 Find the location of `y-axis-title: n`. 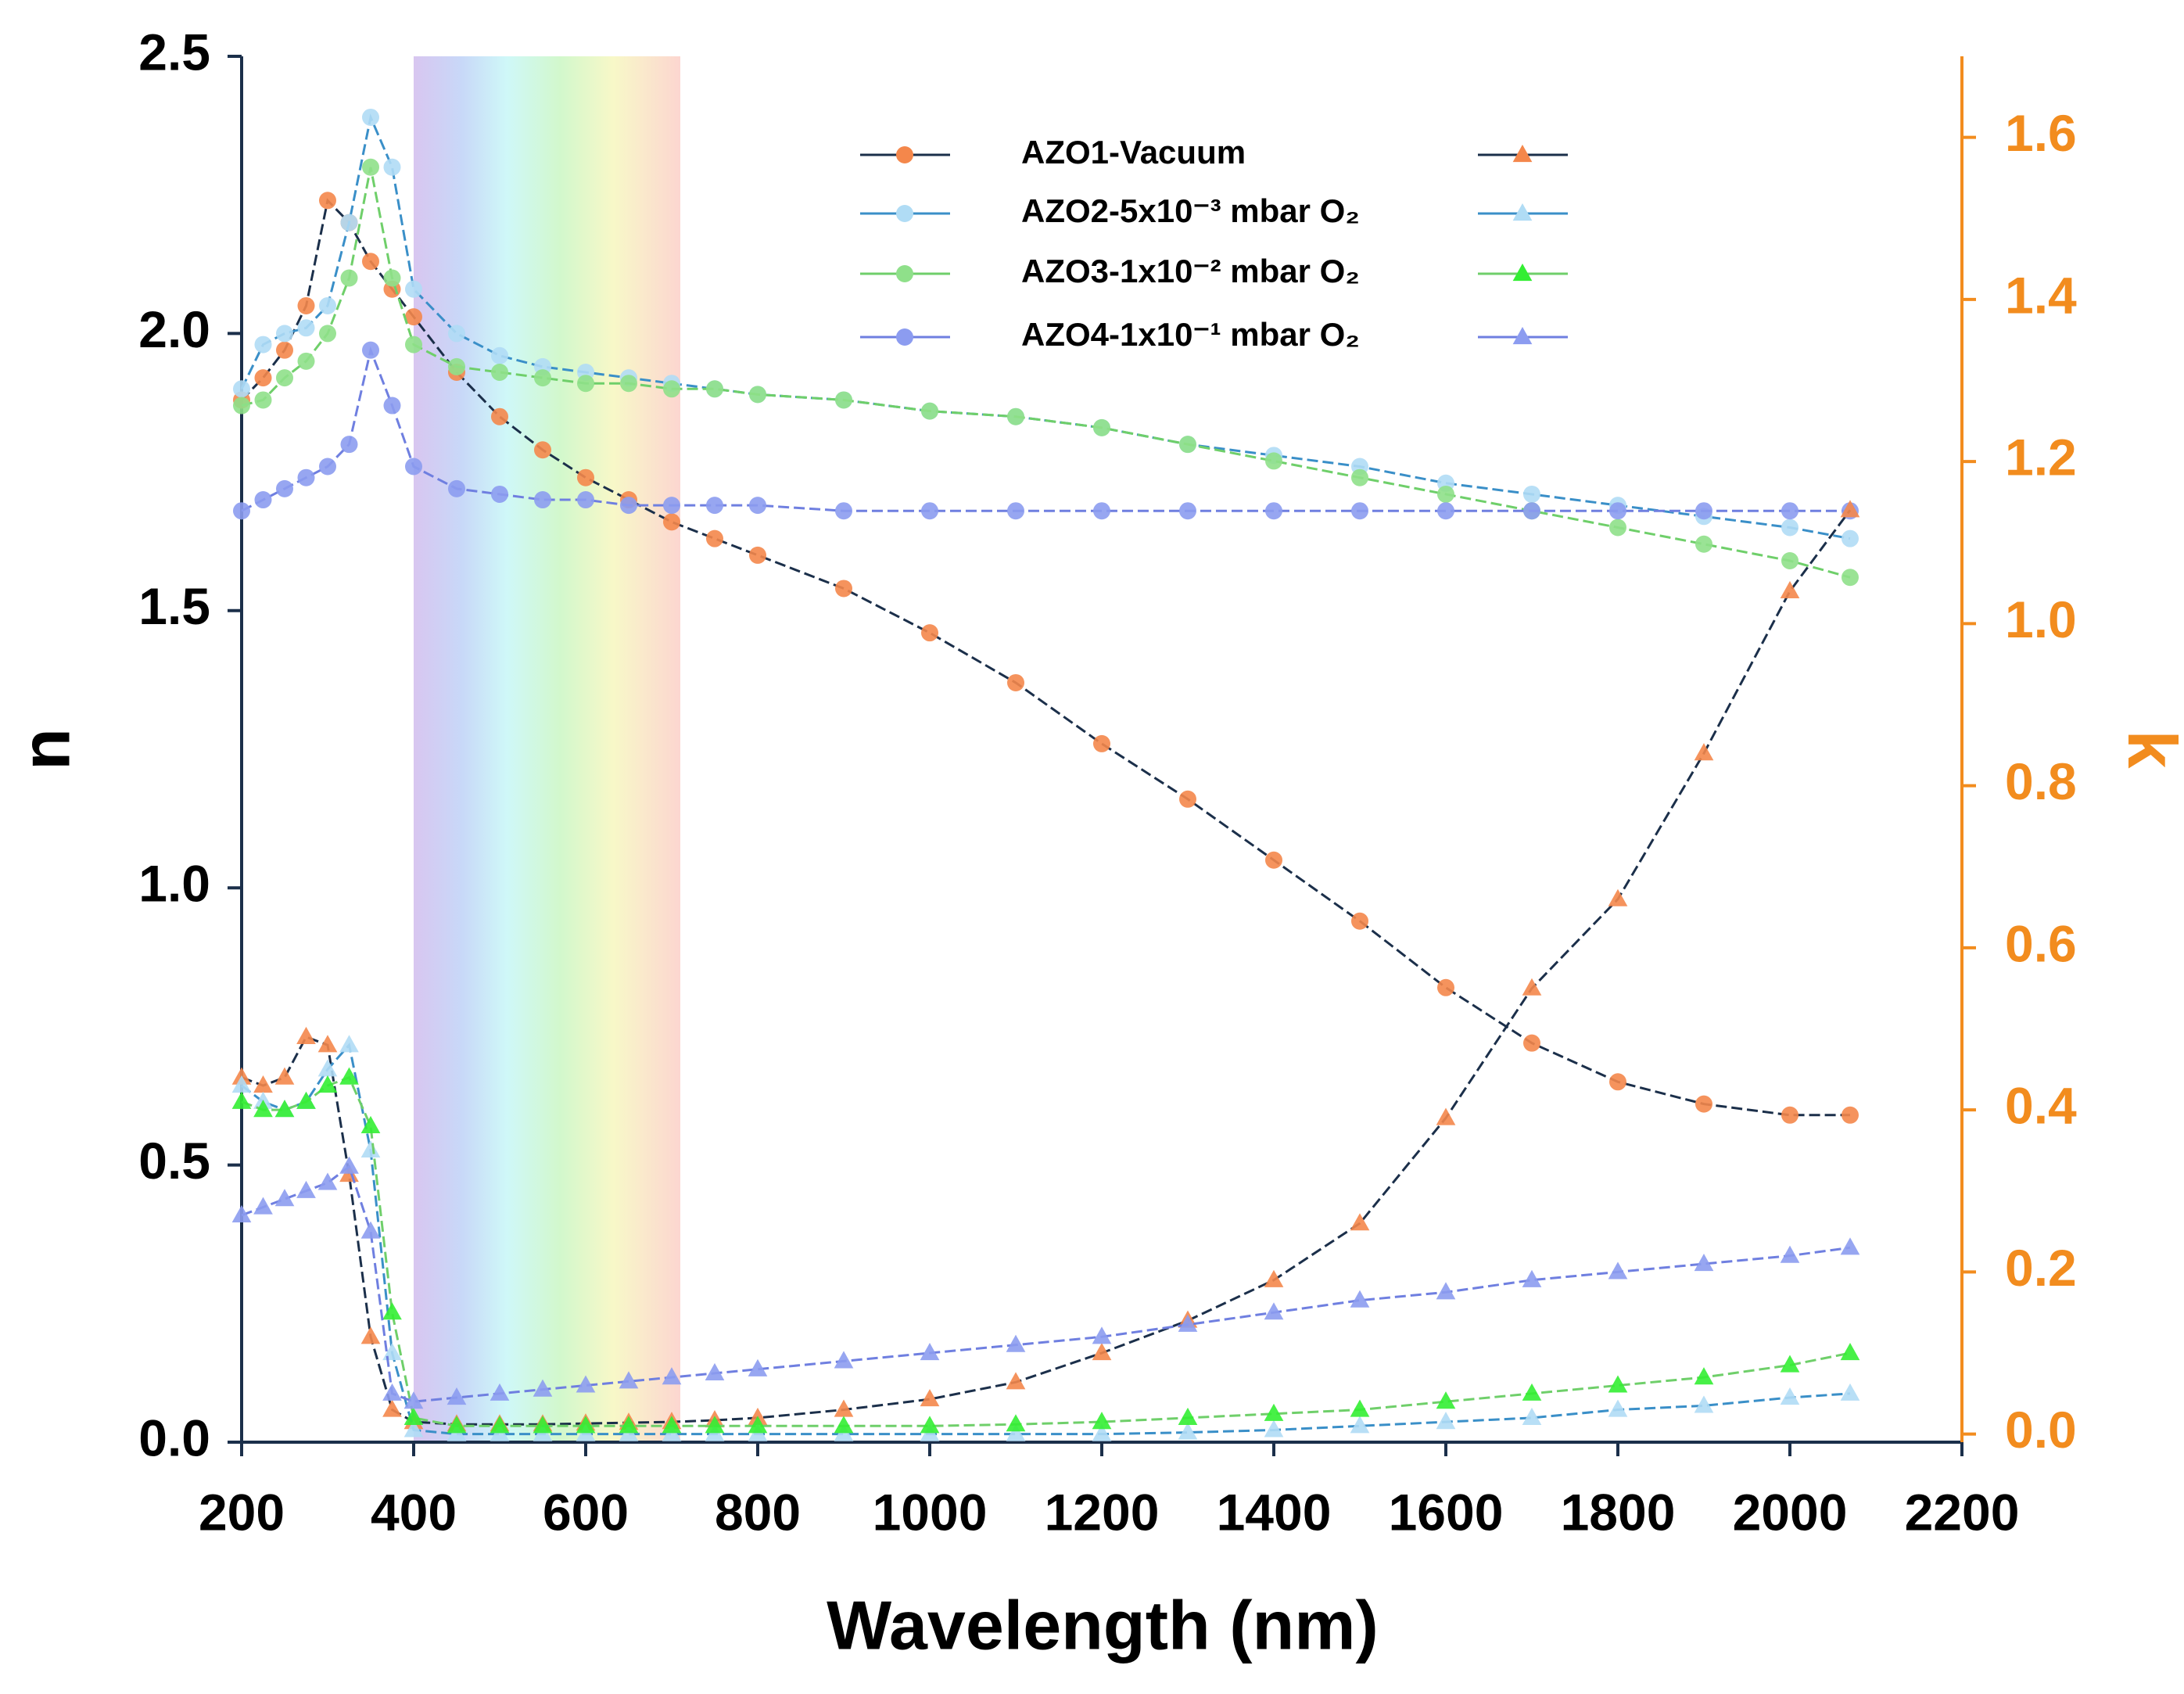

y-axis-title: n is located at coordinates (45, 749).